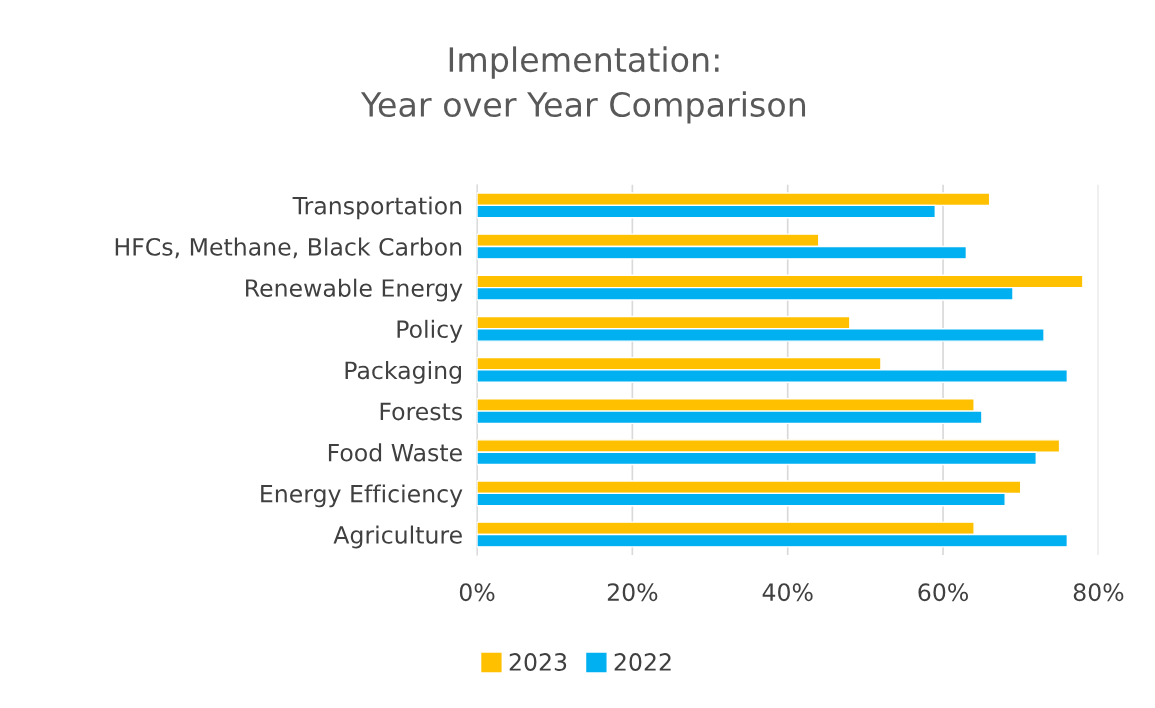 This screenshot has width=1155, height=708. Describe the element at coordinates (538, 662) in the screenshot. I see `legend-label: 2023` at that location.